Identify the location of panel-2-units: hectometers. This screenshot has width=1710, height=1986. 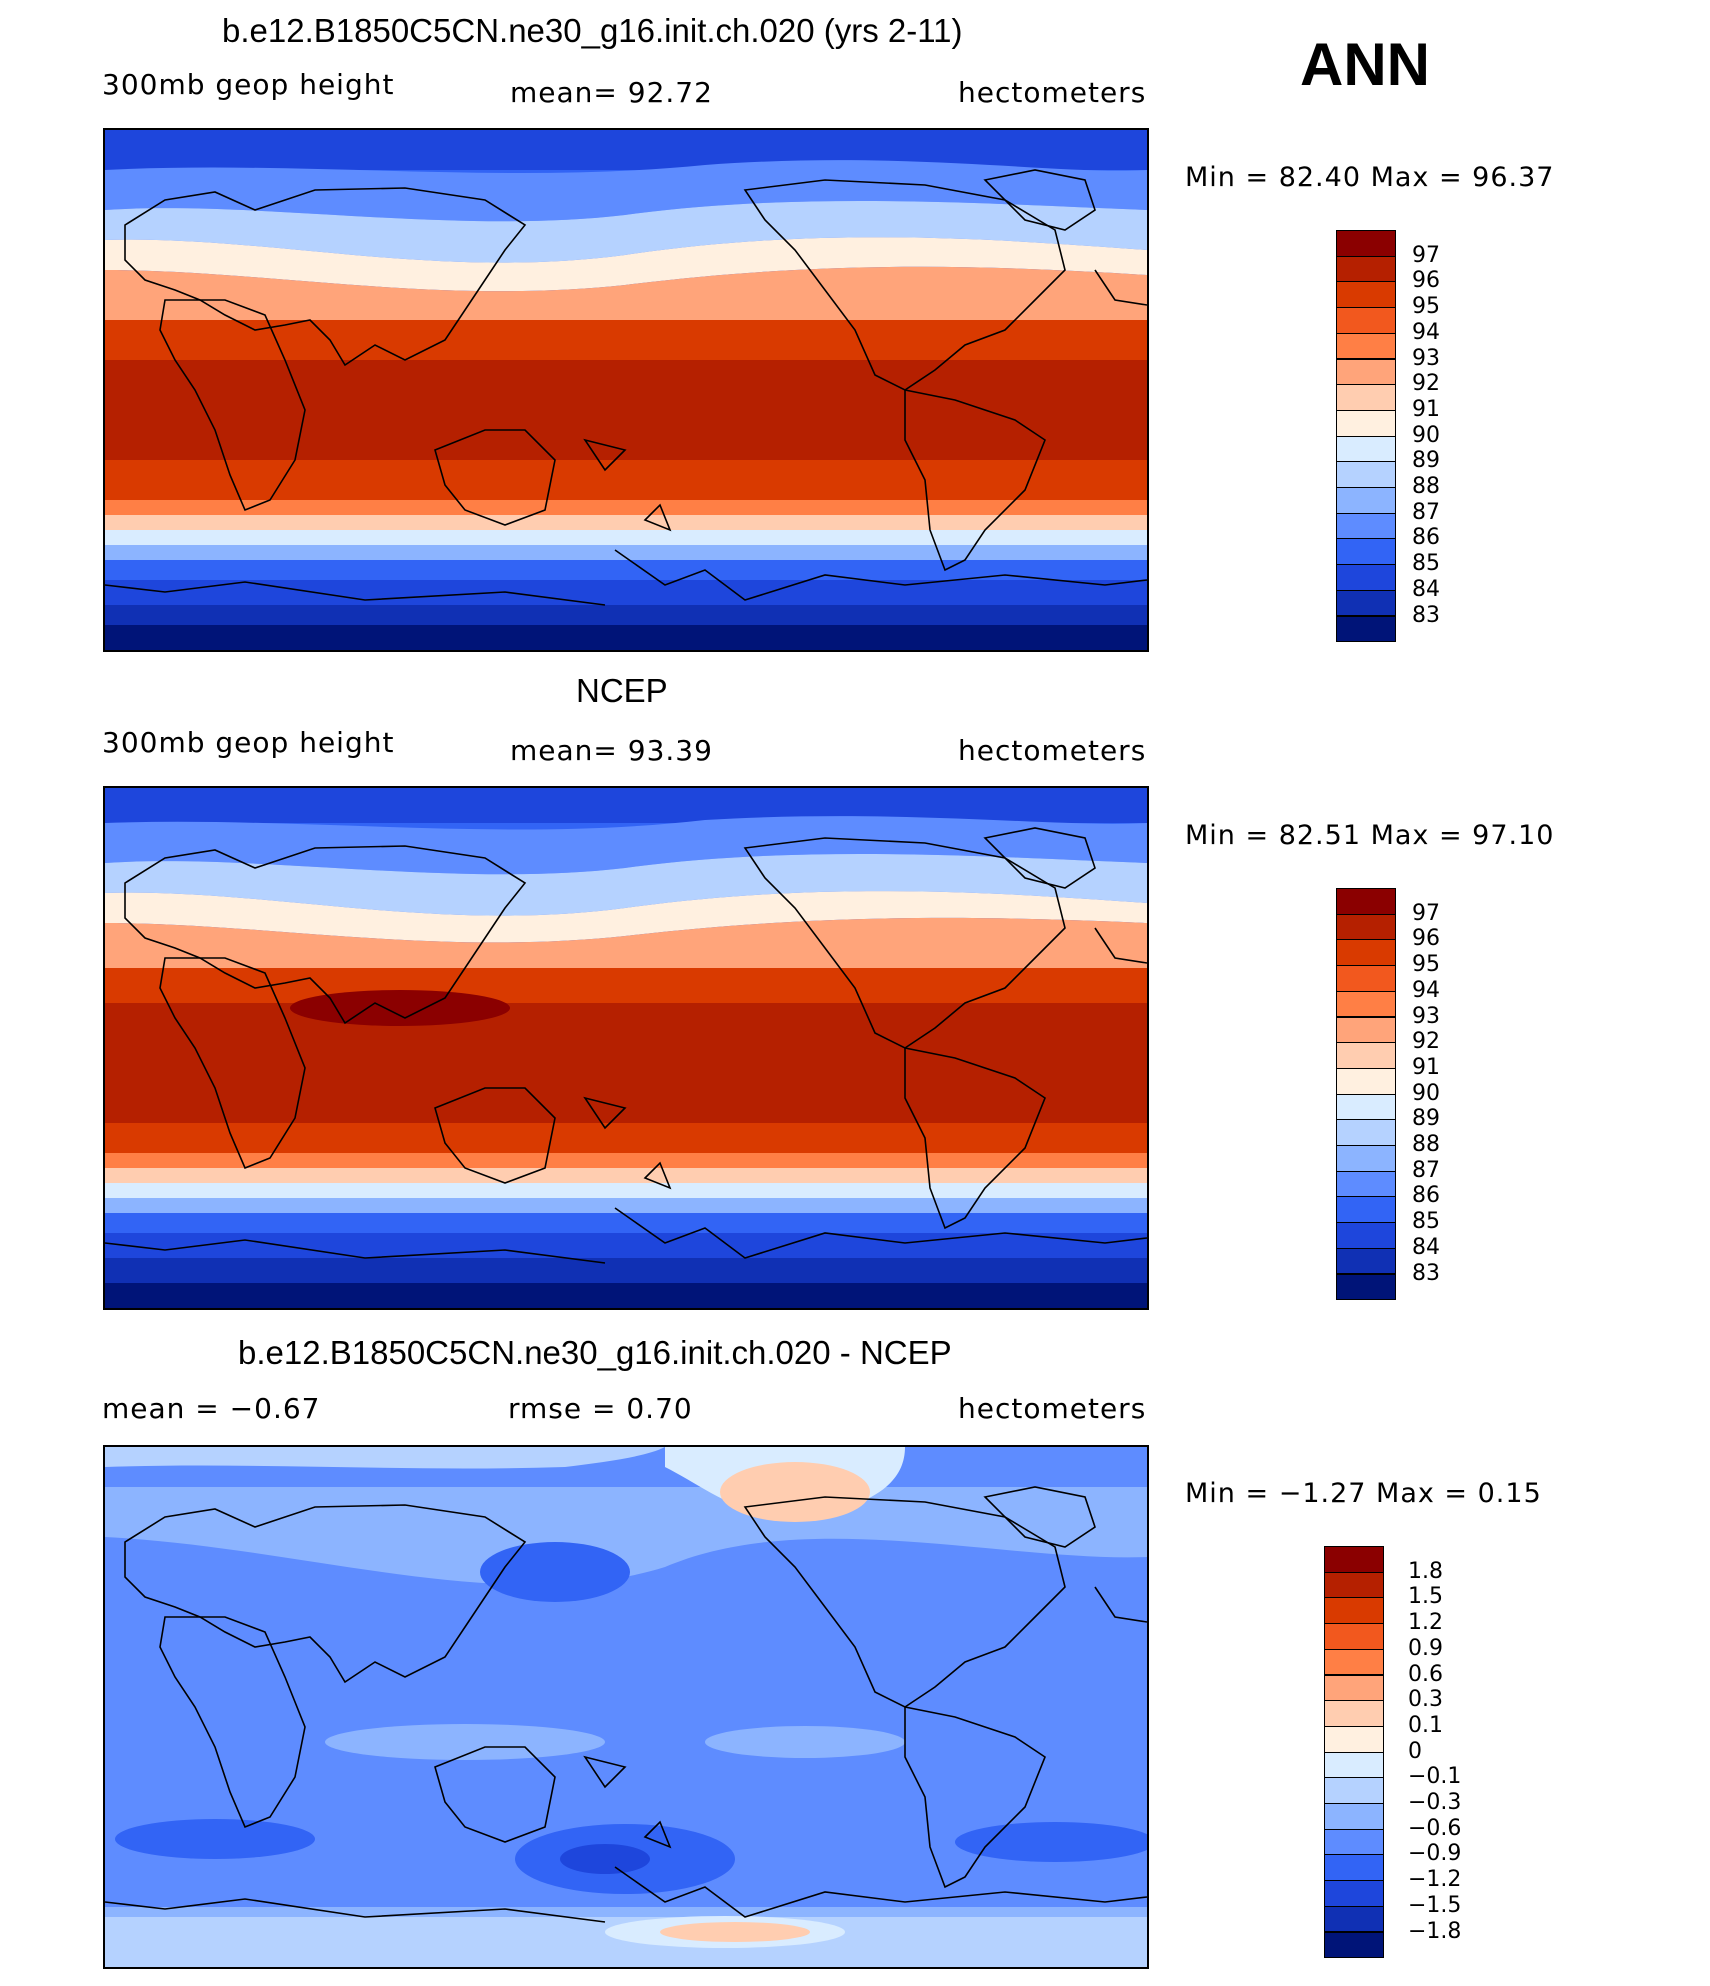
(1052, 750).